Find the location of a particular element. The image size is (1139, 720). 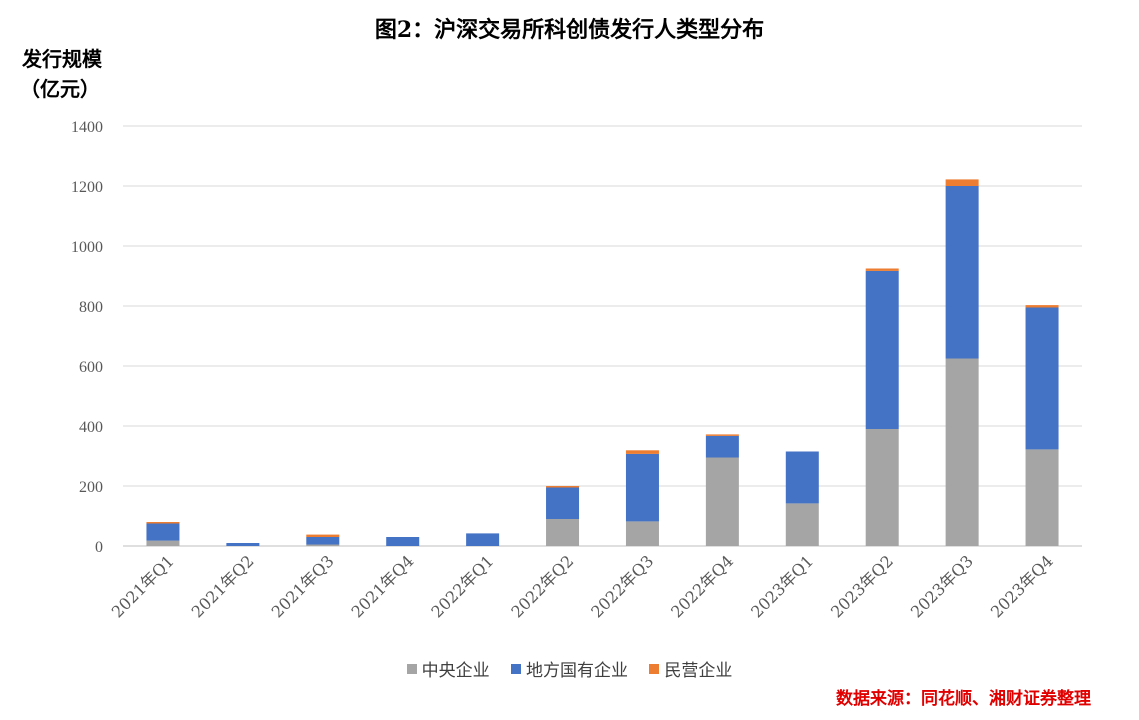

x-tick-label: 2023年Q1 is located at coordinates (782, 586).